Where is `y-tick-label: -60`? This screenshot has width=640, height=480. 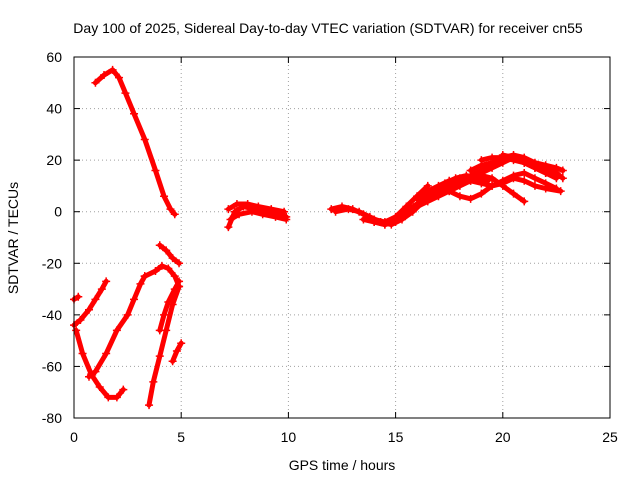
y-tick-label: -60 is located at coordinates (52, 366).